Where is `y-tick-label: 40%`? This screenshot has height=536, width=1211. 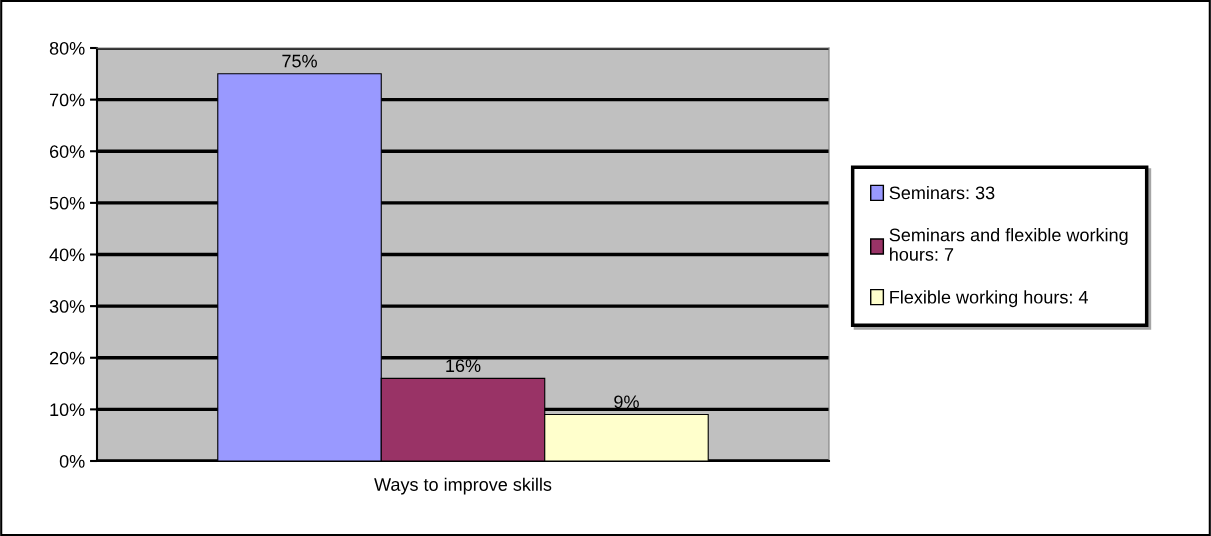
y-tick-label: 40% is located at coordinates (67, 255).